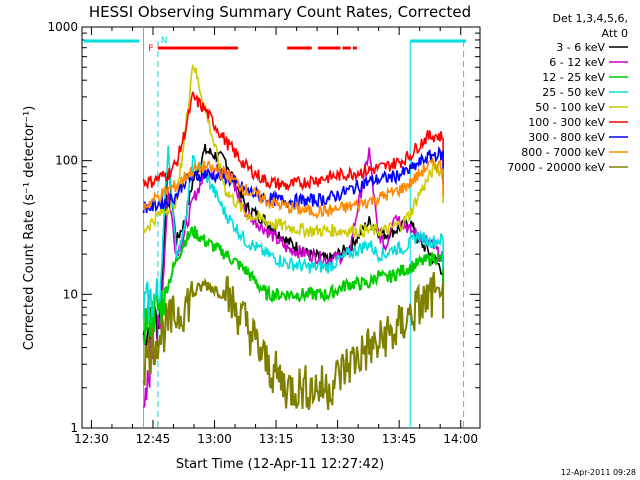 Image resolution: width=640 pixels, height=480 pixels. I want to click on footer-timestamp: 12-Apr-2011 09:28, so click(598, 472).